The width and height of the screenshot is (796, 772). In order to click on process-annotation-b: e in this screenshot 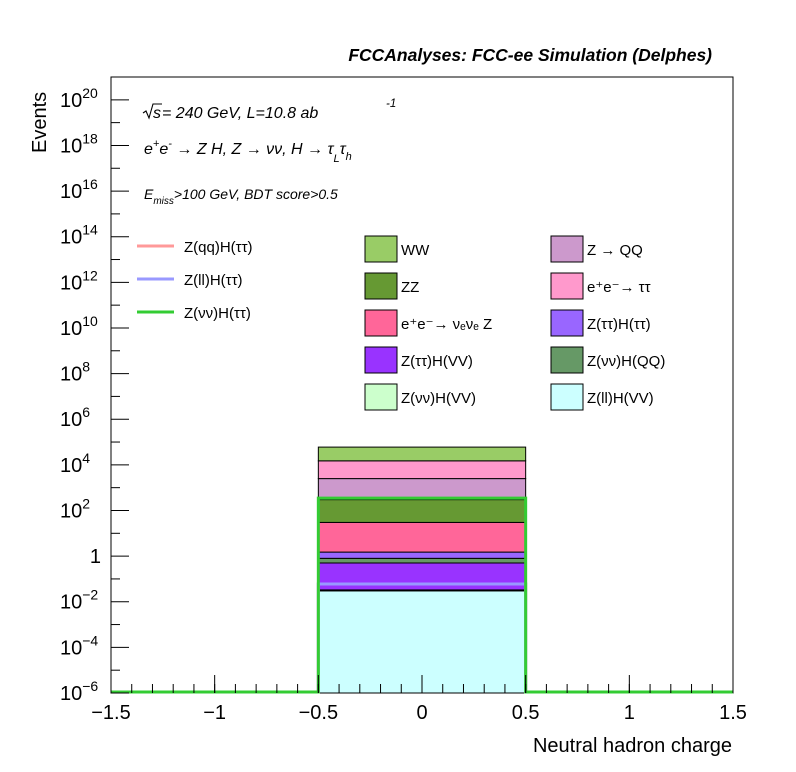, I will do `click(163, 149)`.